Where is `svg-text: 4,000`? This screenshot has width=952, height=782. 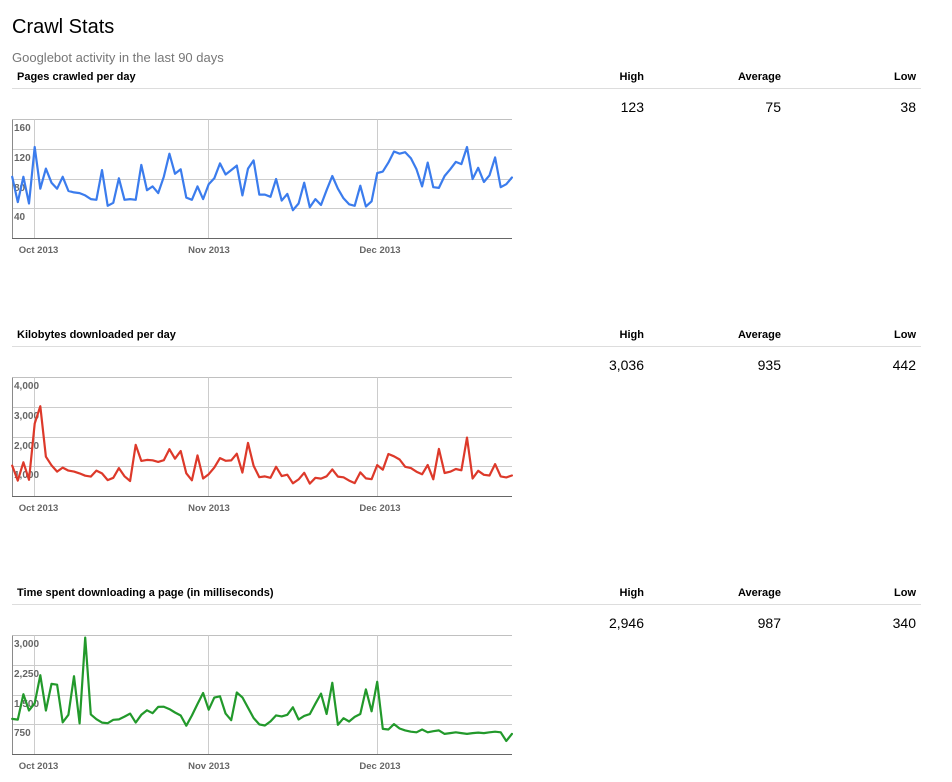
svg-text: 4,000 is located at coordinates (26, 386).